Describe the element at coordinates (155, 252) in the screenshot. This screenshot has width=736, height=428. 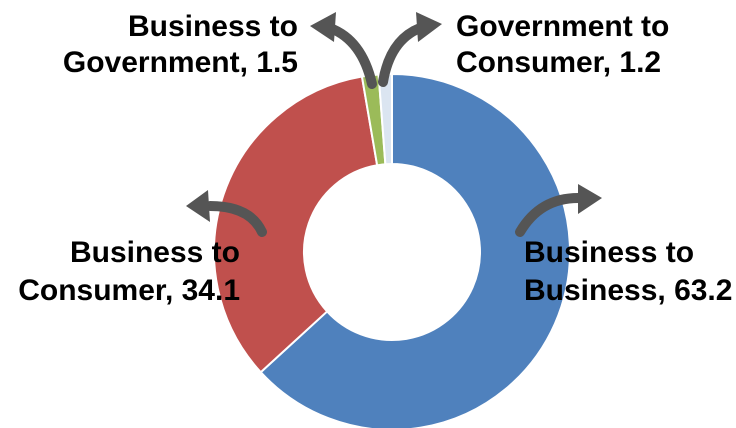
I see `data-label-business-to-consumer: Business to` at that location.